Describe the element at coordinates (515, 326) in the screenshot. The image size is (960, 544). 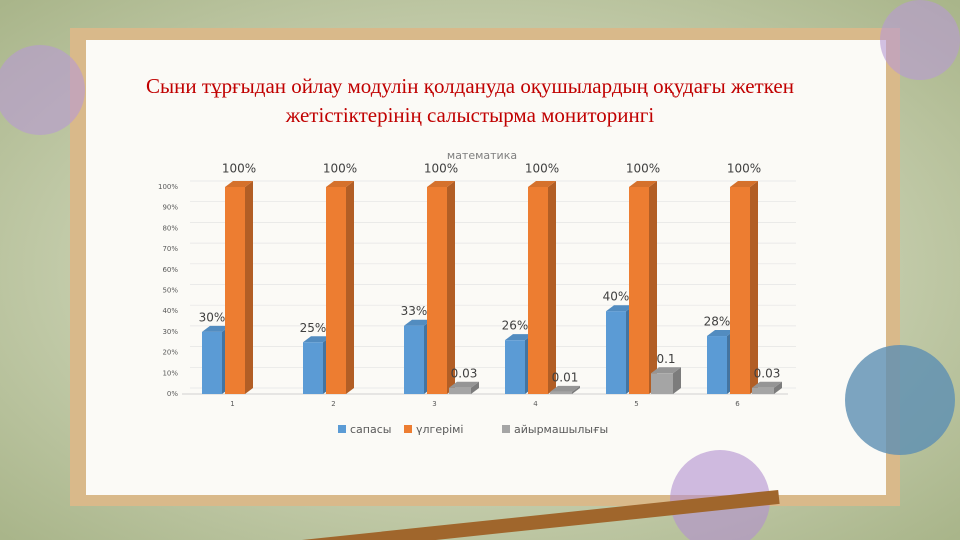
I see `data-label: 26%` at that location.